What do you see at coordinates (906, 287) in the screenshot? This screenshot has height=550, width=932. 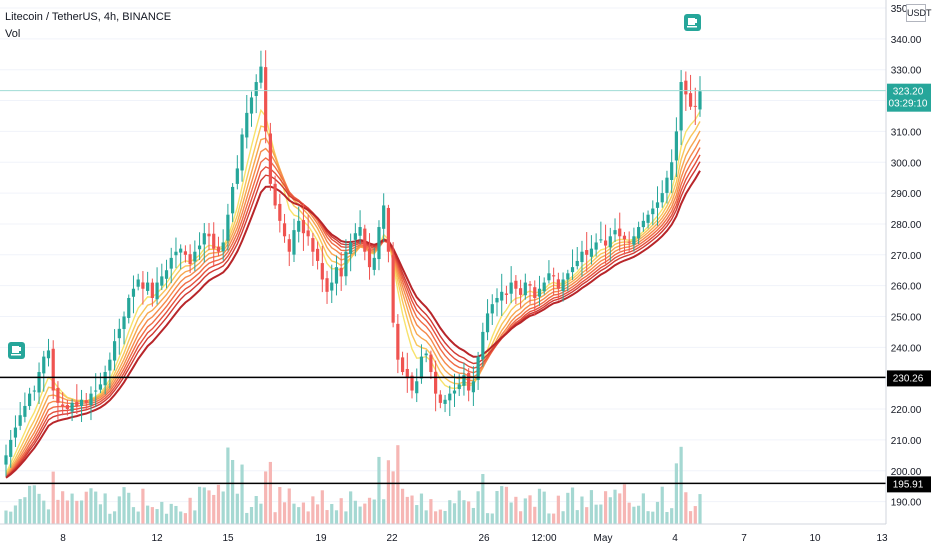 I see `price-tick-label: 260.00` at bounding box center [906, 287].